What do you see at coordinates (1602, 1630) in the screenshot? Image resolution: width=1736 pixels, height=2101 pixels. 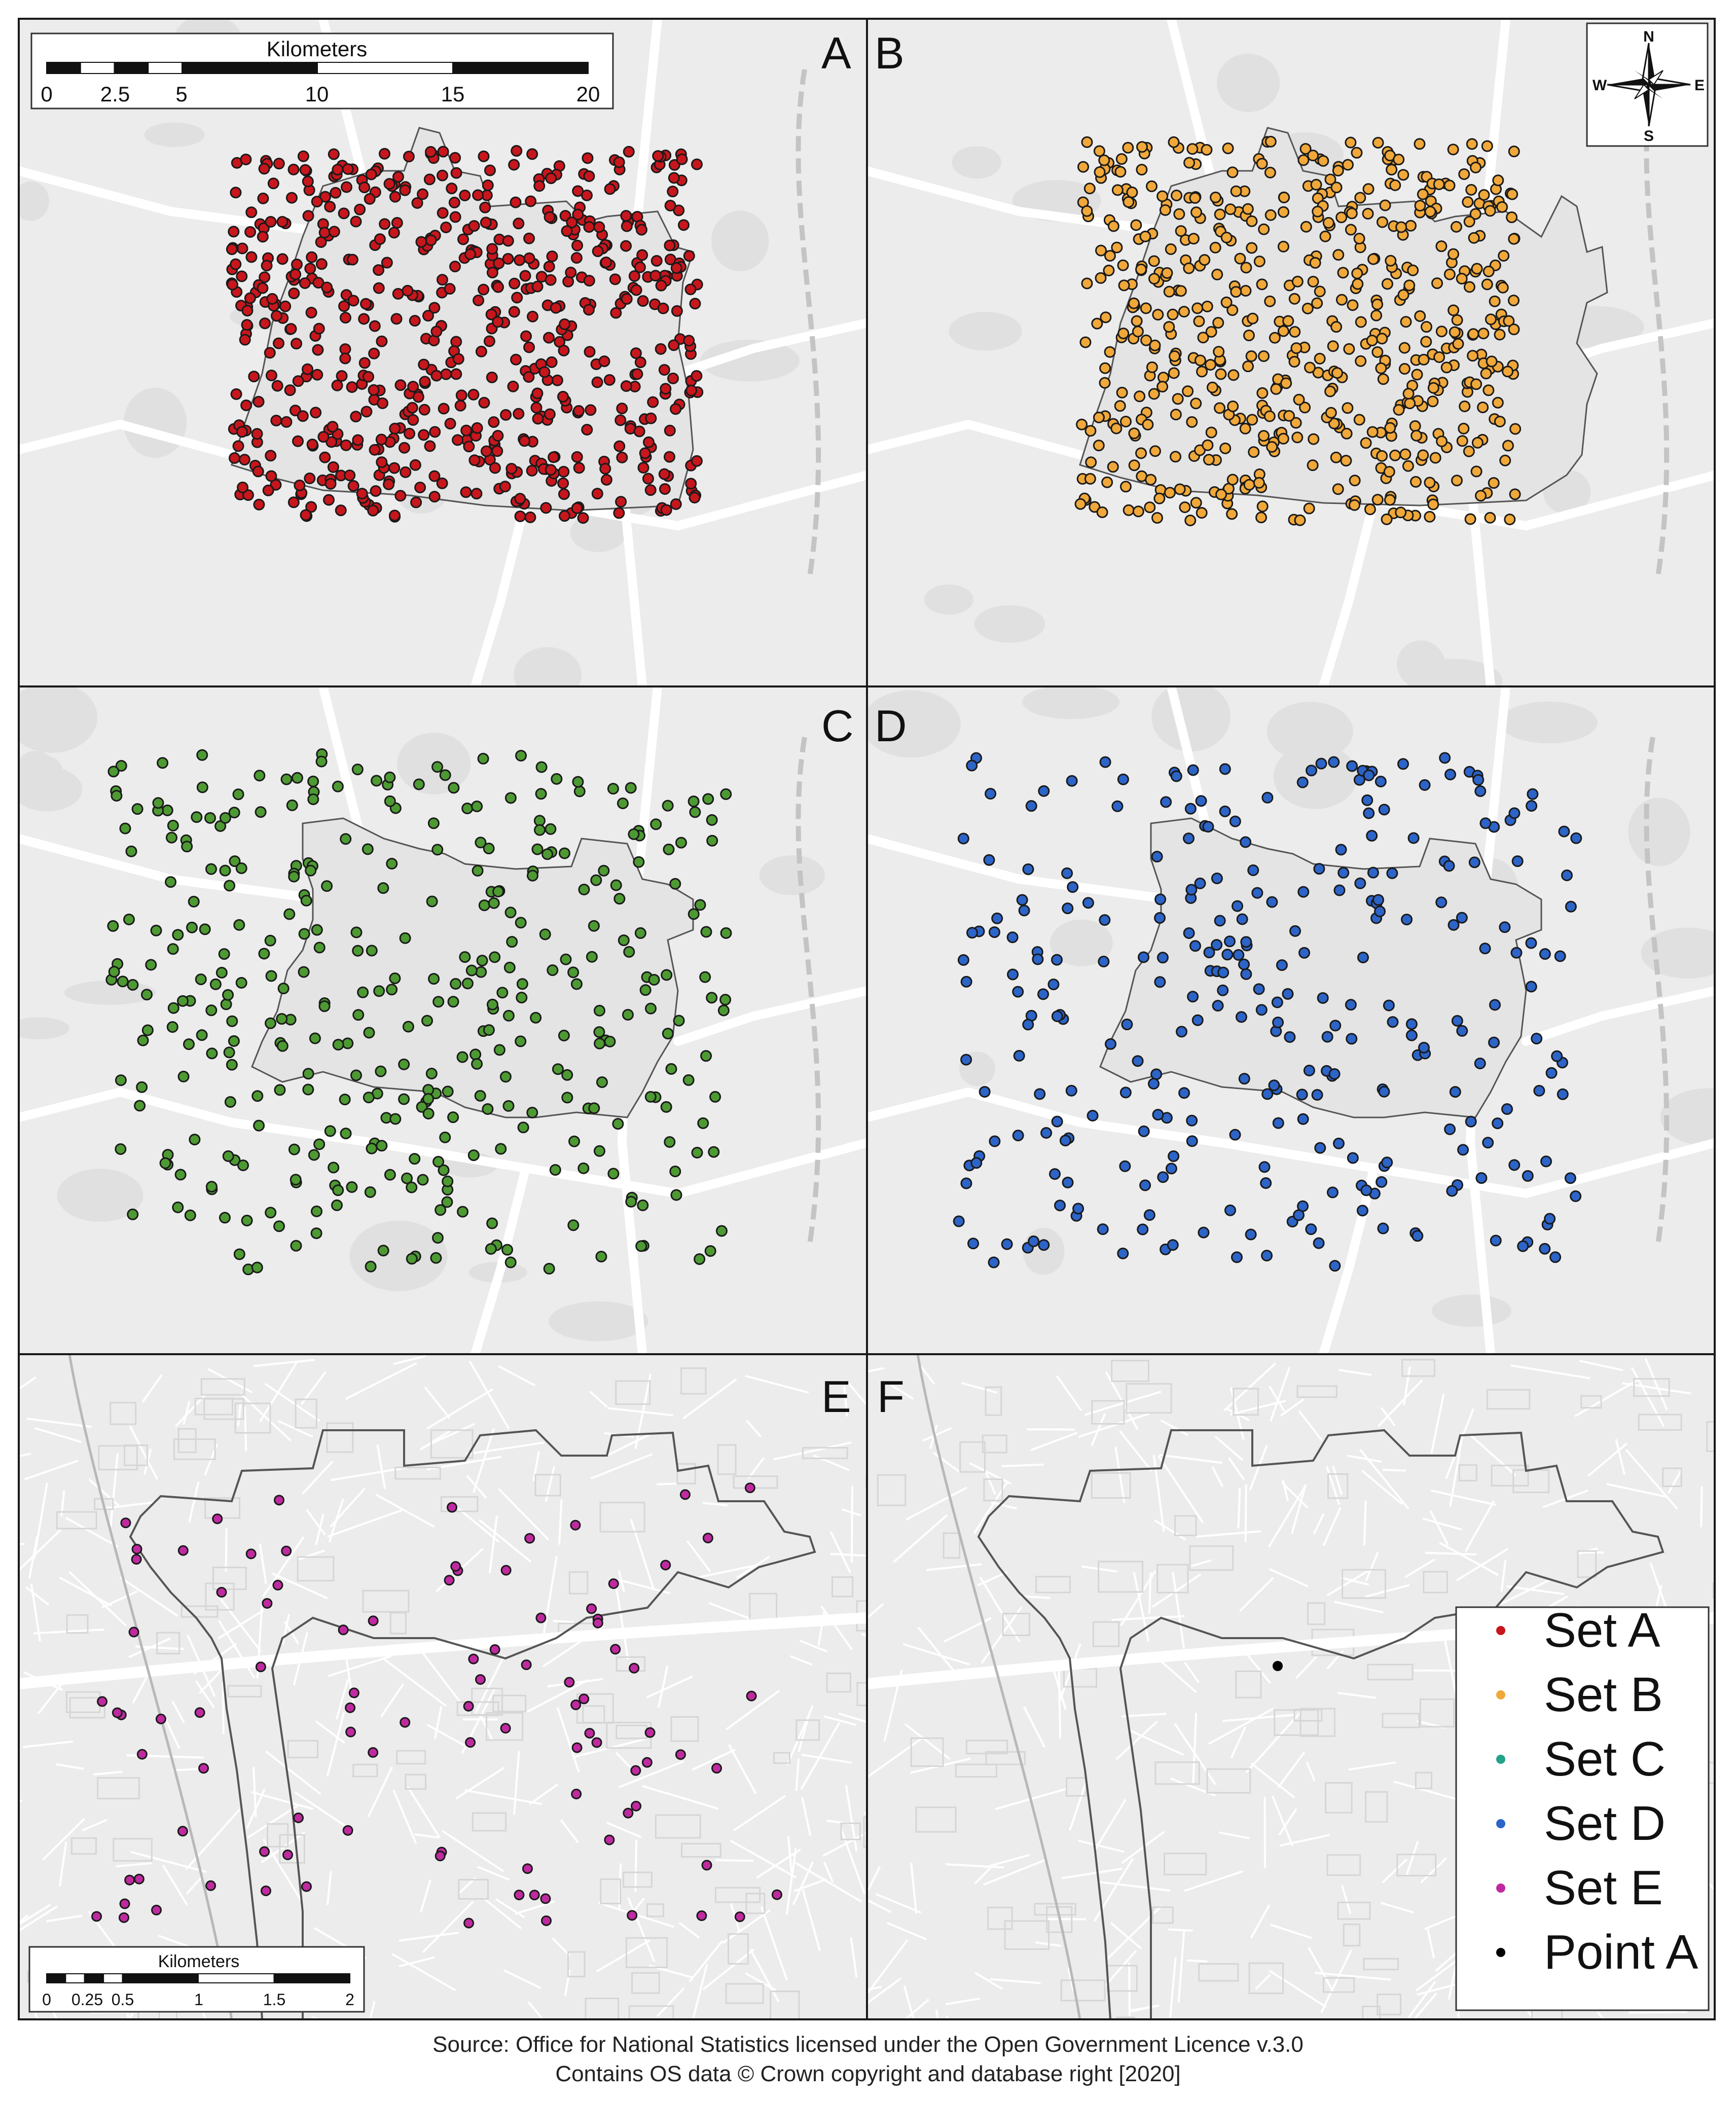 I see `legend-item-label: Set A` at bounding box center [1602, 1630].